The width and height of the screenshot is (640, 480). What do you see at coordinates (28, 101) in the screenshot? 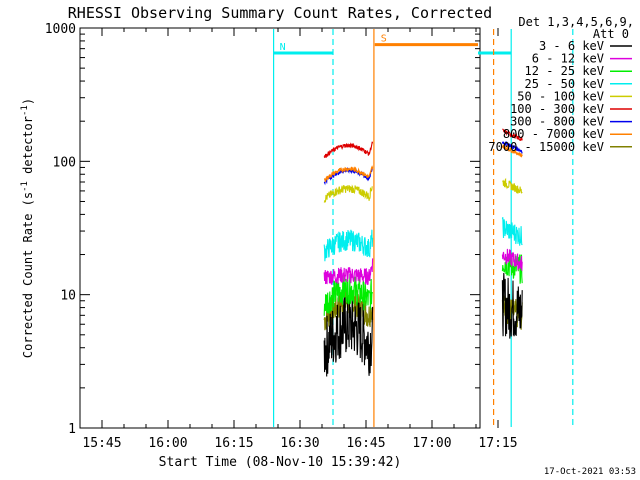
I see `y-axis-label-end: )` at bounding box center [28, 101].